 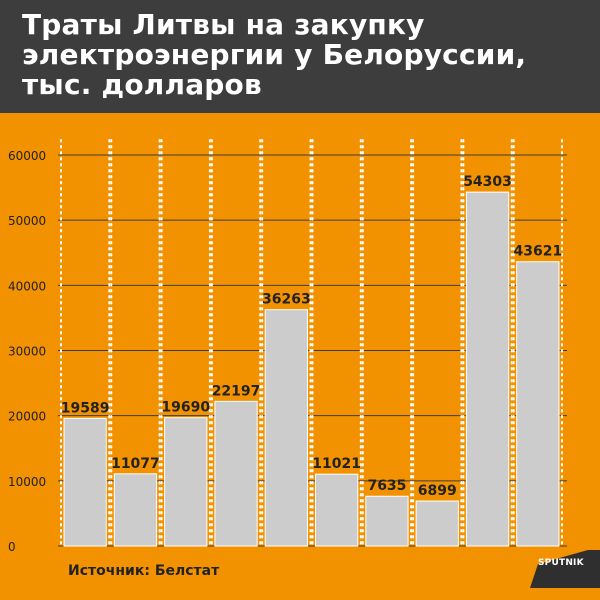 I want to click on y-tick-label: 10000, so click(x=27, y=482).